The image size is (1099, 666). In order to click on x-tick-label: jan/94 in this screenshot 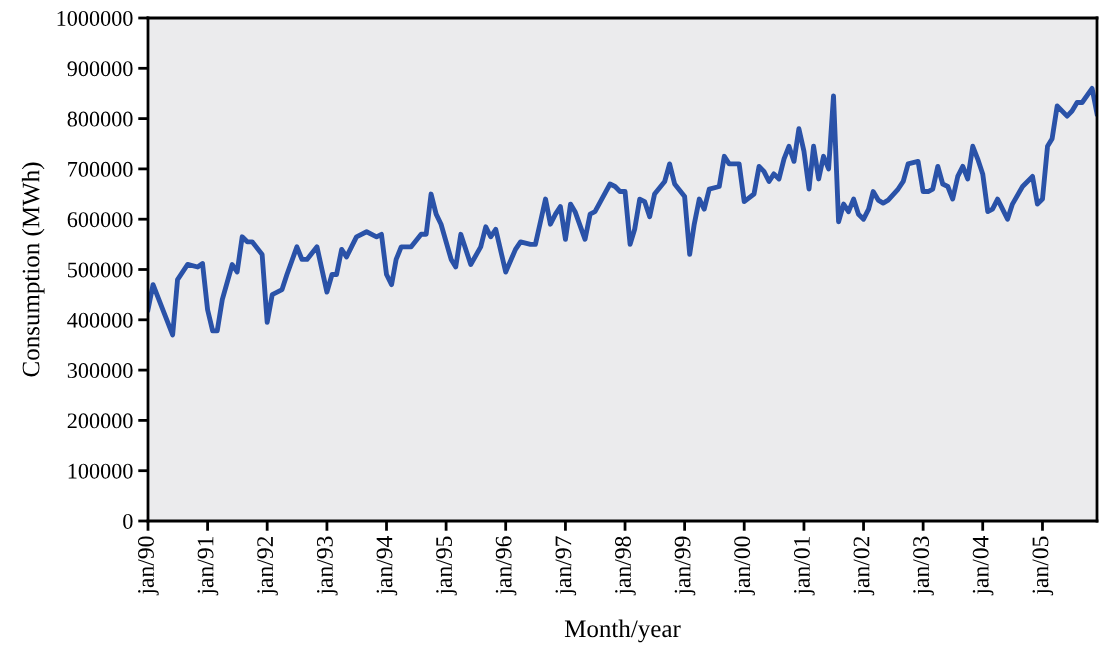, I will do `click(387, 565)`.